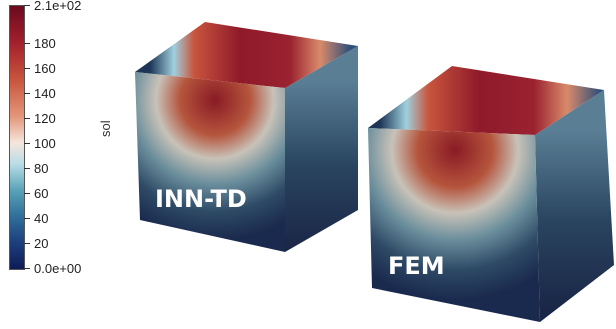  Describe the element at coordinates (41, 193) in the screenshot. I see `colorbar-tick-label: 60` at that location.